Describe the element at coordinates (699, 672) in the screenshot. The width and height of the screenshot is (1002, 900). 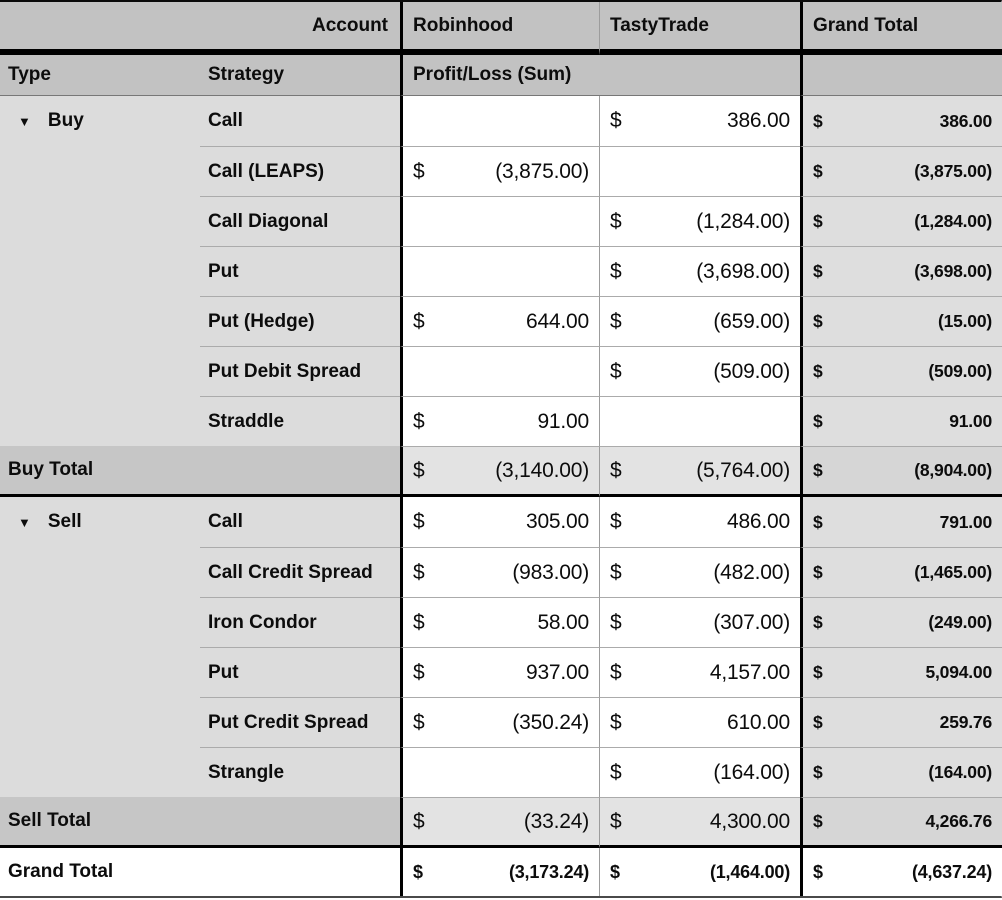
I see `value-cell-tastytrade: $4,157.00` at that location.